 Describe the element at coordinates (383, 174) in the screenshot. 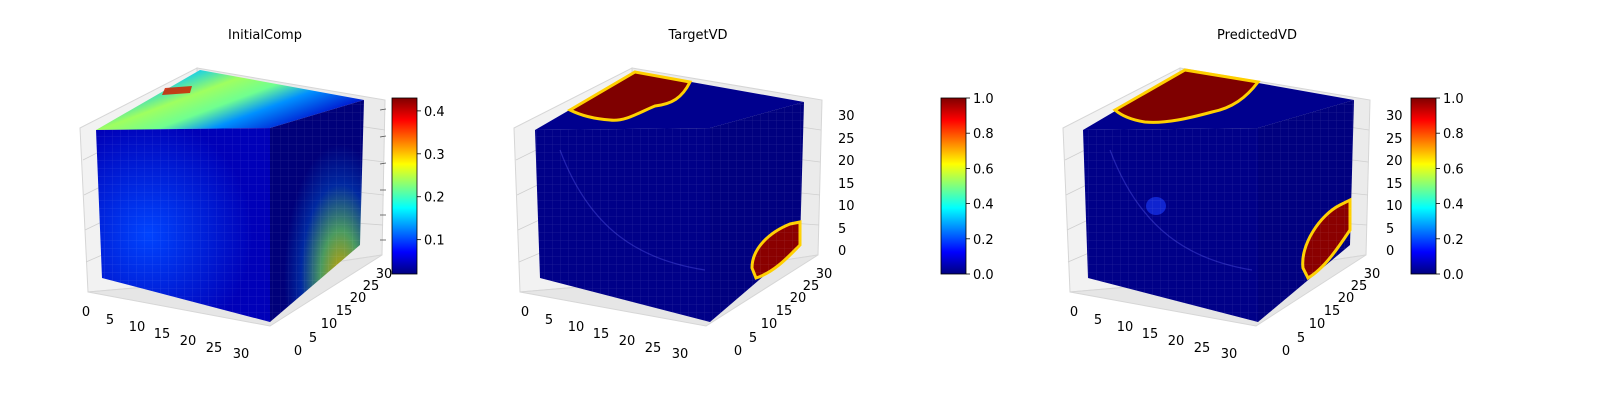

I see `z-axis` at that location.